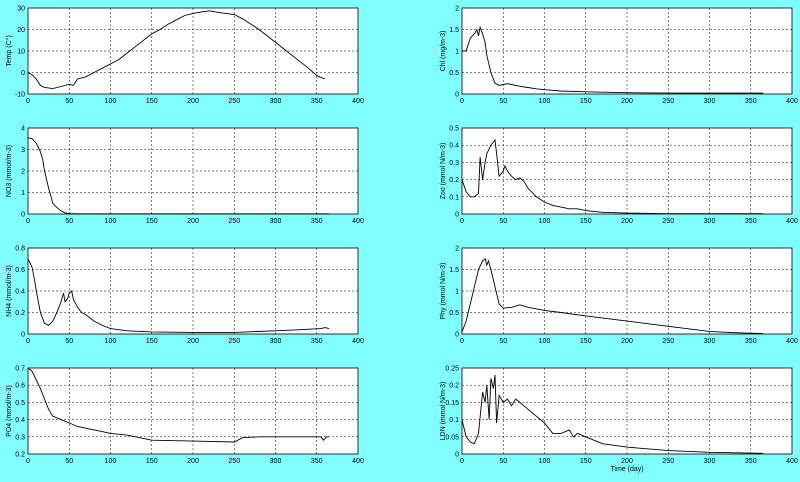 Image resolution: width=800 pixels, height=482 pixels. Describe the element at coordinates (23, 150) in the screenshot. I see `y-tick-label: 3` at that location.